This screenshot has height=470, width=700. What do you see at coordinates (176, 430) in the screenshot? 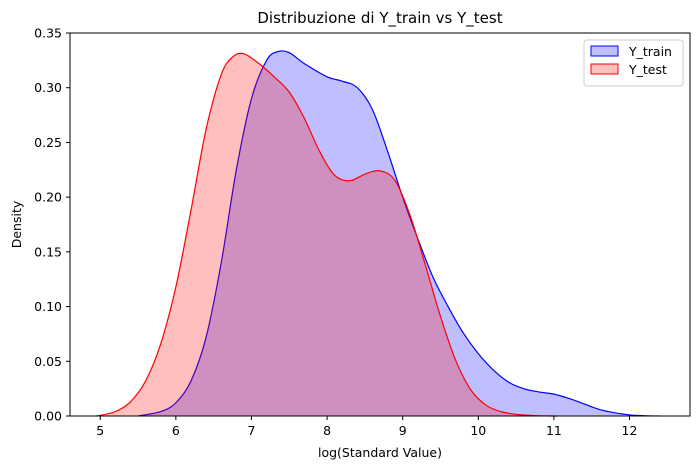
I see `x-tick-label: 6` at bounding box center [176, 430].